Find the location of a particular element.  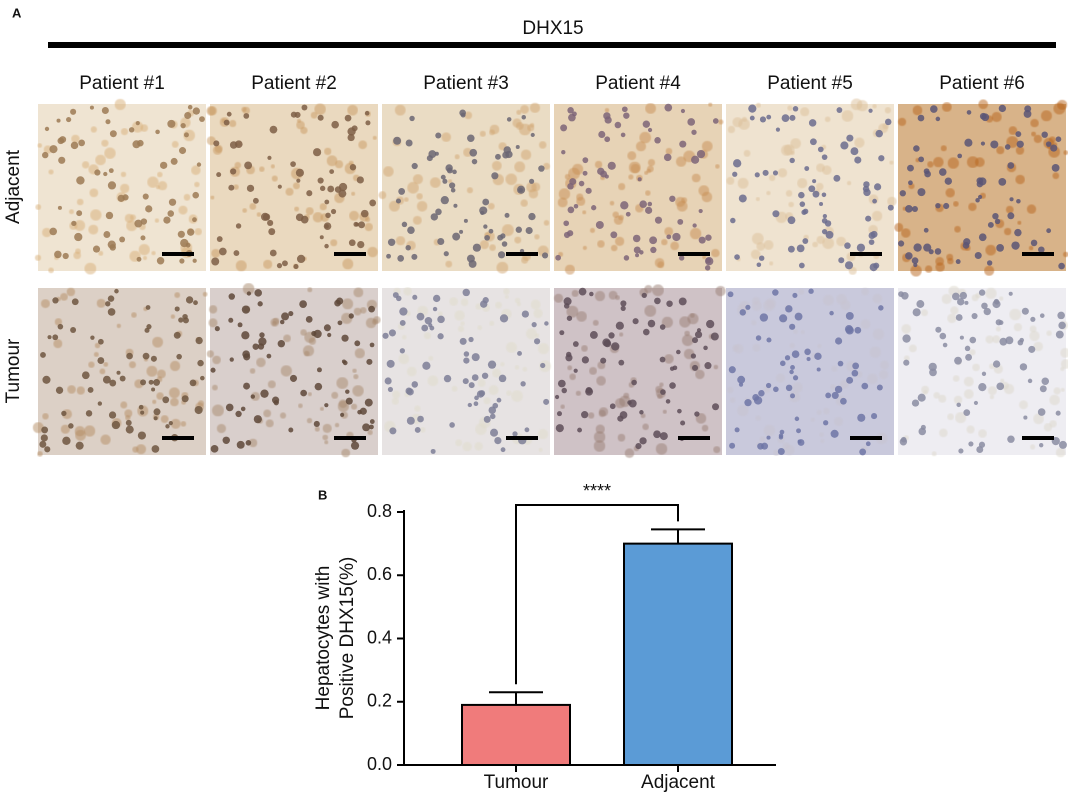

scale-bar is located at coordinates (350, 438).